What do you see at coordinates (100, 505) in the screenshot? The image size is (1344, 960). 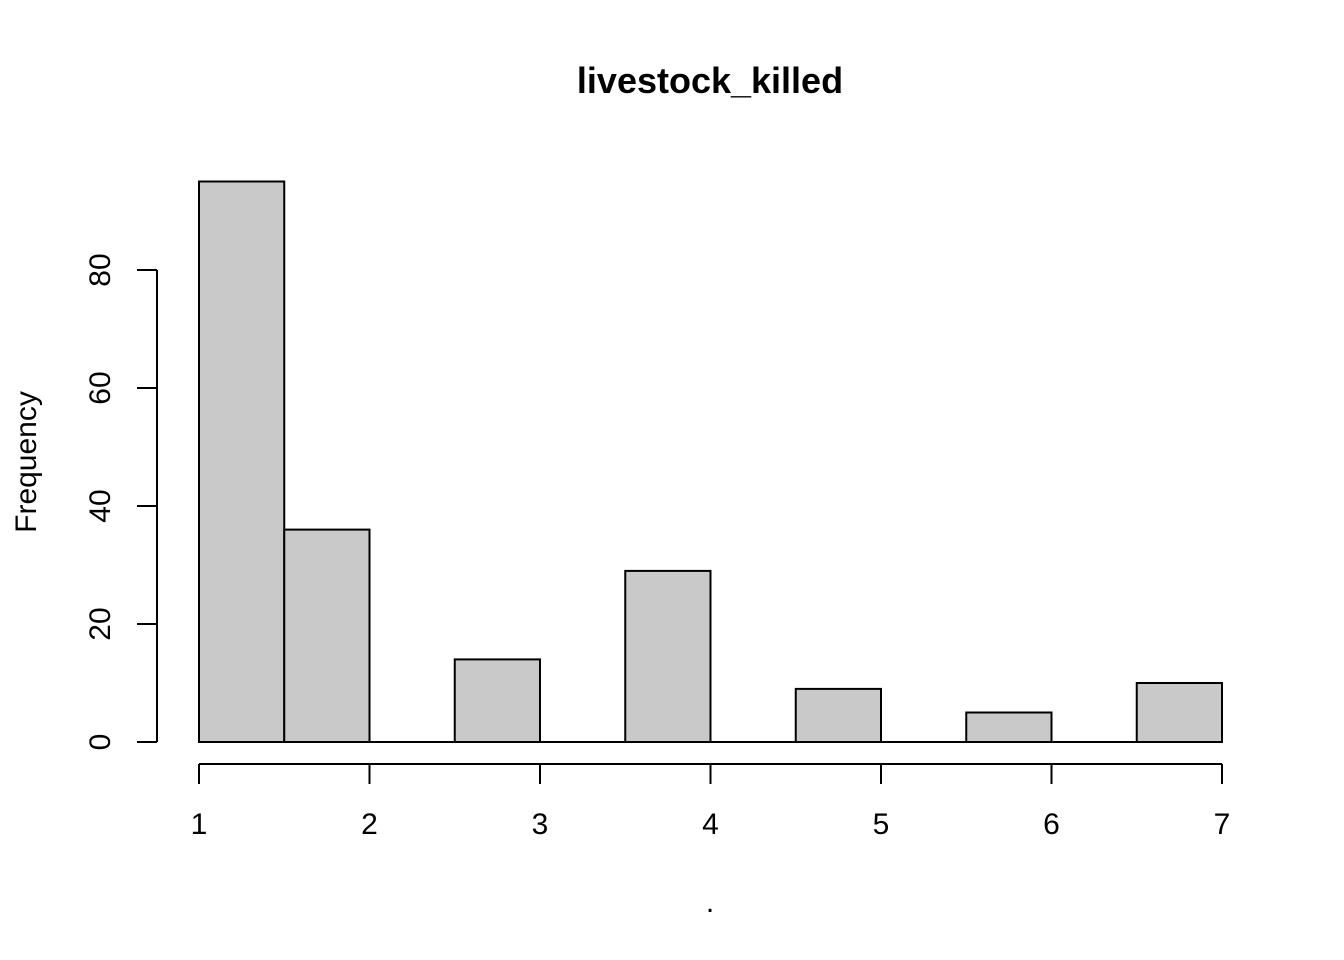 I see `y-tick-label: 40` at bounding box center [100, 505].